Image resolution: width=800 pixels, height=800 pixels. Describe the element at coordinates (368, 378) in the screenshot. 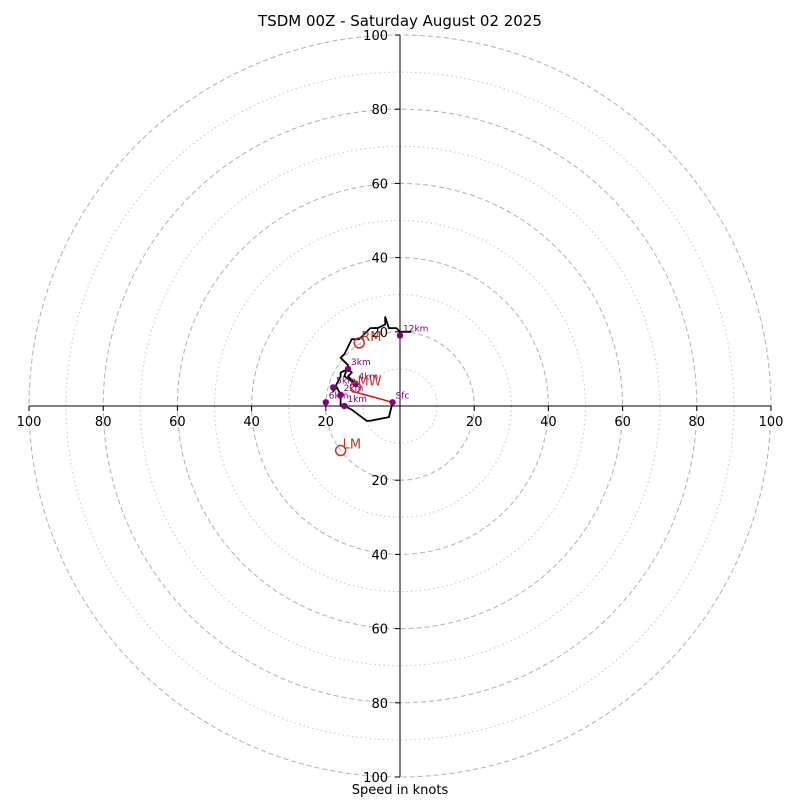

I see `height-marker-label: 4km` at that location.